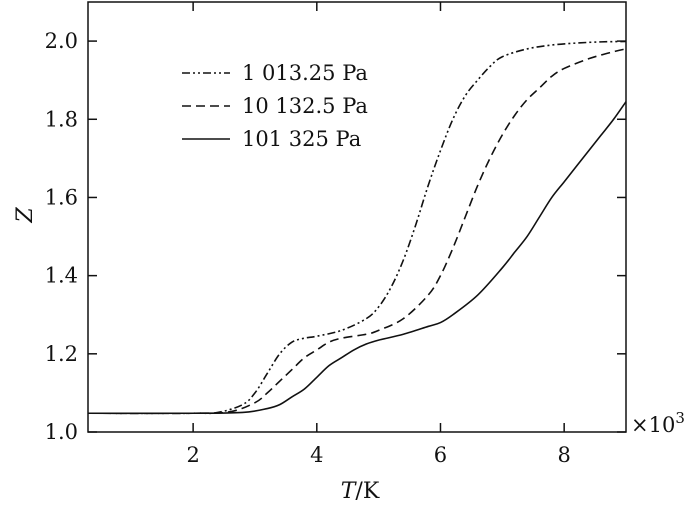  I want to click on x-axis-label: T/K, so click(360, 491).